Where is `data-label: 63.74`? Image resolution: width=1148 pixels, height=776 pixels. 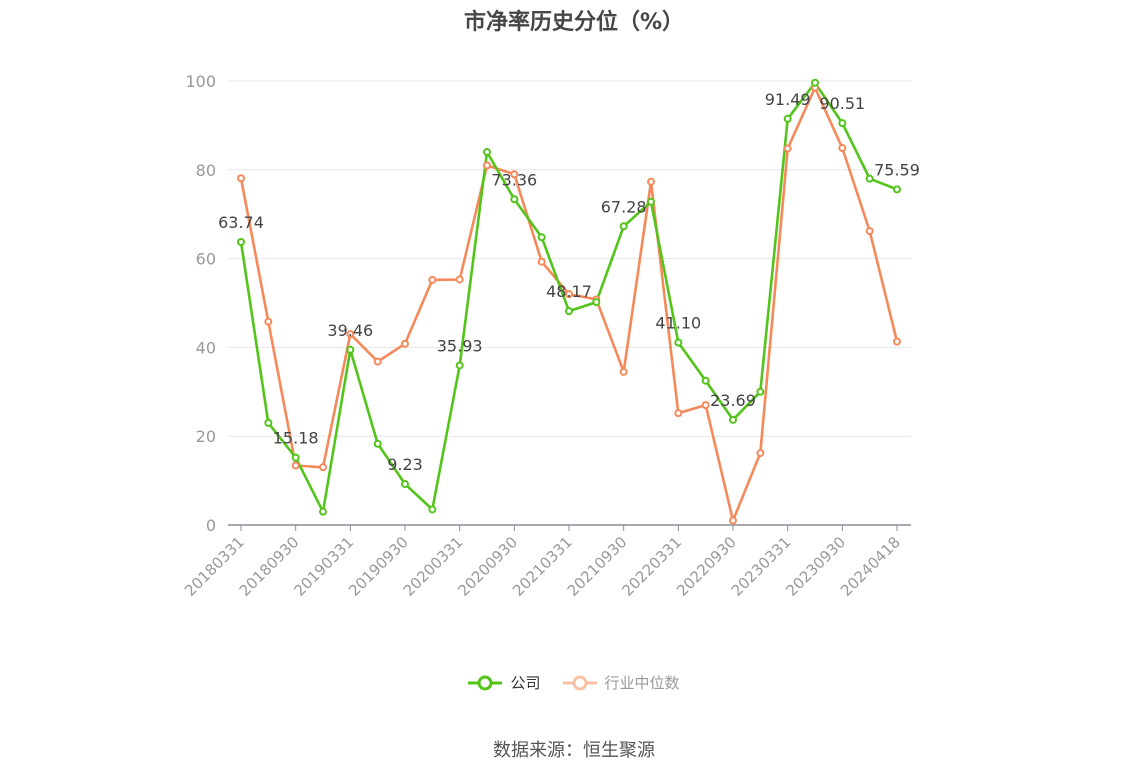
data-label: 63.74 is located at coordinates (241, 222).